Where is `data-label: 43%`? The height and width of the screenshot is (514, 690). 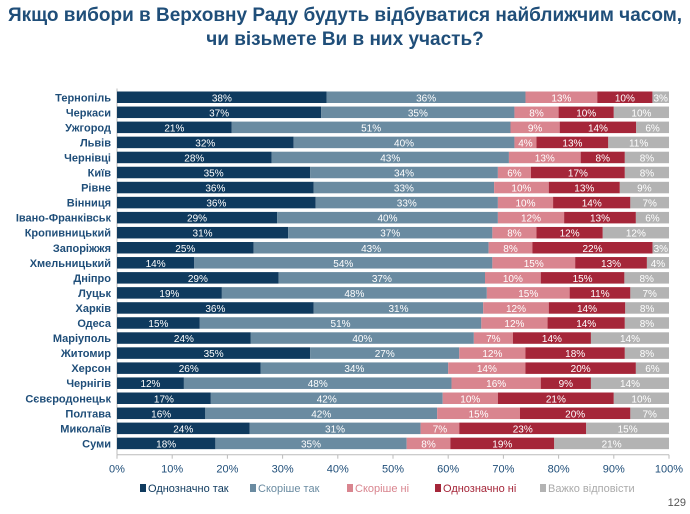 data-label: 43% is located at coordinates (390, 158).